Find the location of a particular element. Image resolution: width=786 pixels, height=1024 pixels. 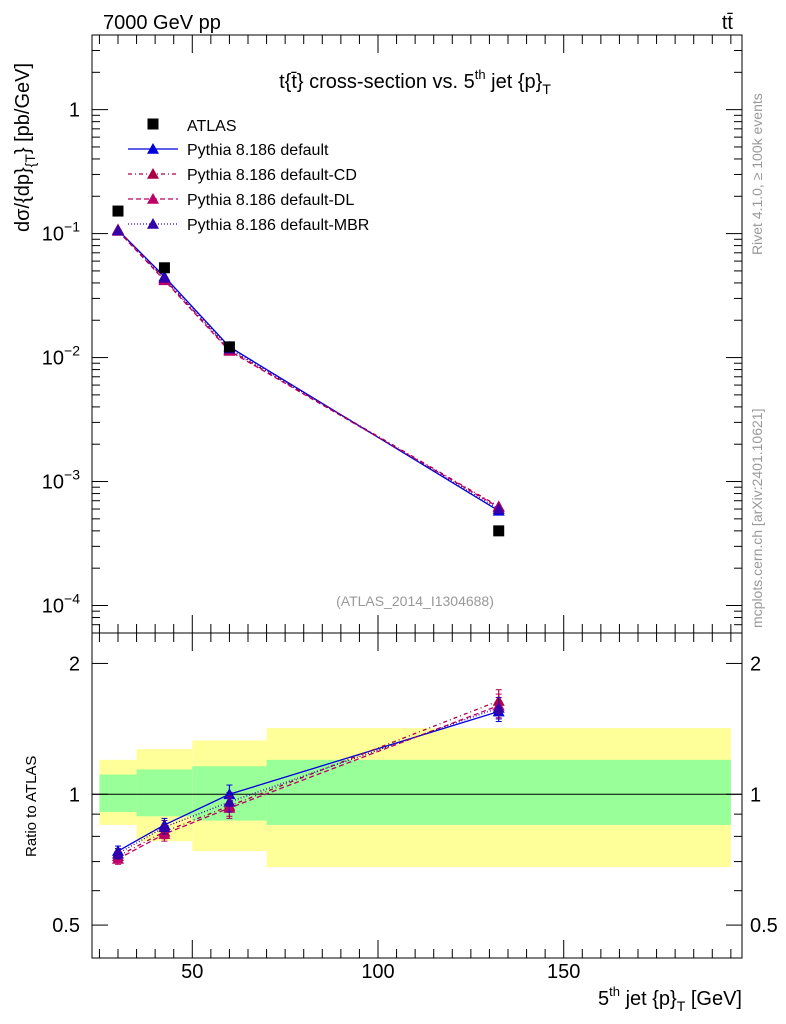

x-axis-label-superscript: th is located at coordinates (614, 991).